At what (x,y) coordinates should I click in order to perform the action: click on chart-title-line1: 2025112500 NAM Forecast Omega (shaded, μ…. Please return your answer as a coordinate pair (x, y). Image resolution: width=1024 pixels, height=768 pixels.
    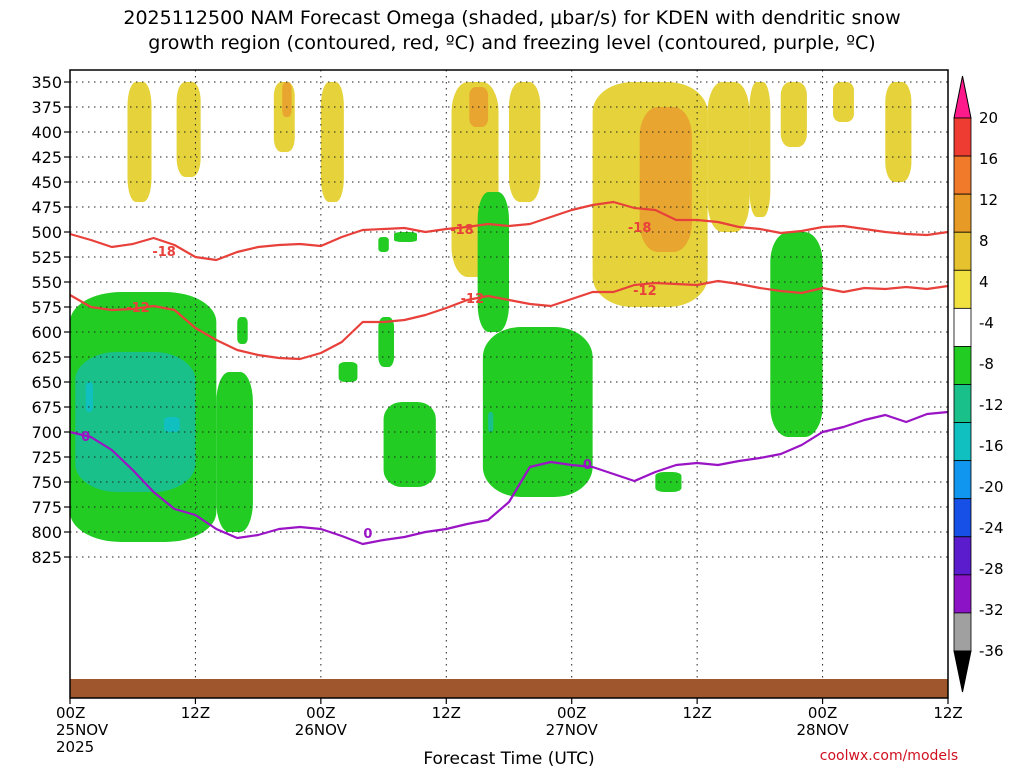
    Looking at the image, I should click on (511, 18).